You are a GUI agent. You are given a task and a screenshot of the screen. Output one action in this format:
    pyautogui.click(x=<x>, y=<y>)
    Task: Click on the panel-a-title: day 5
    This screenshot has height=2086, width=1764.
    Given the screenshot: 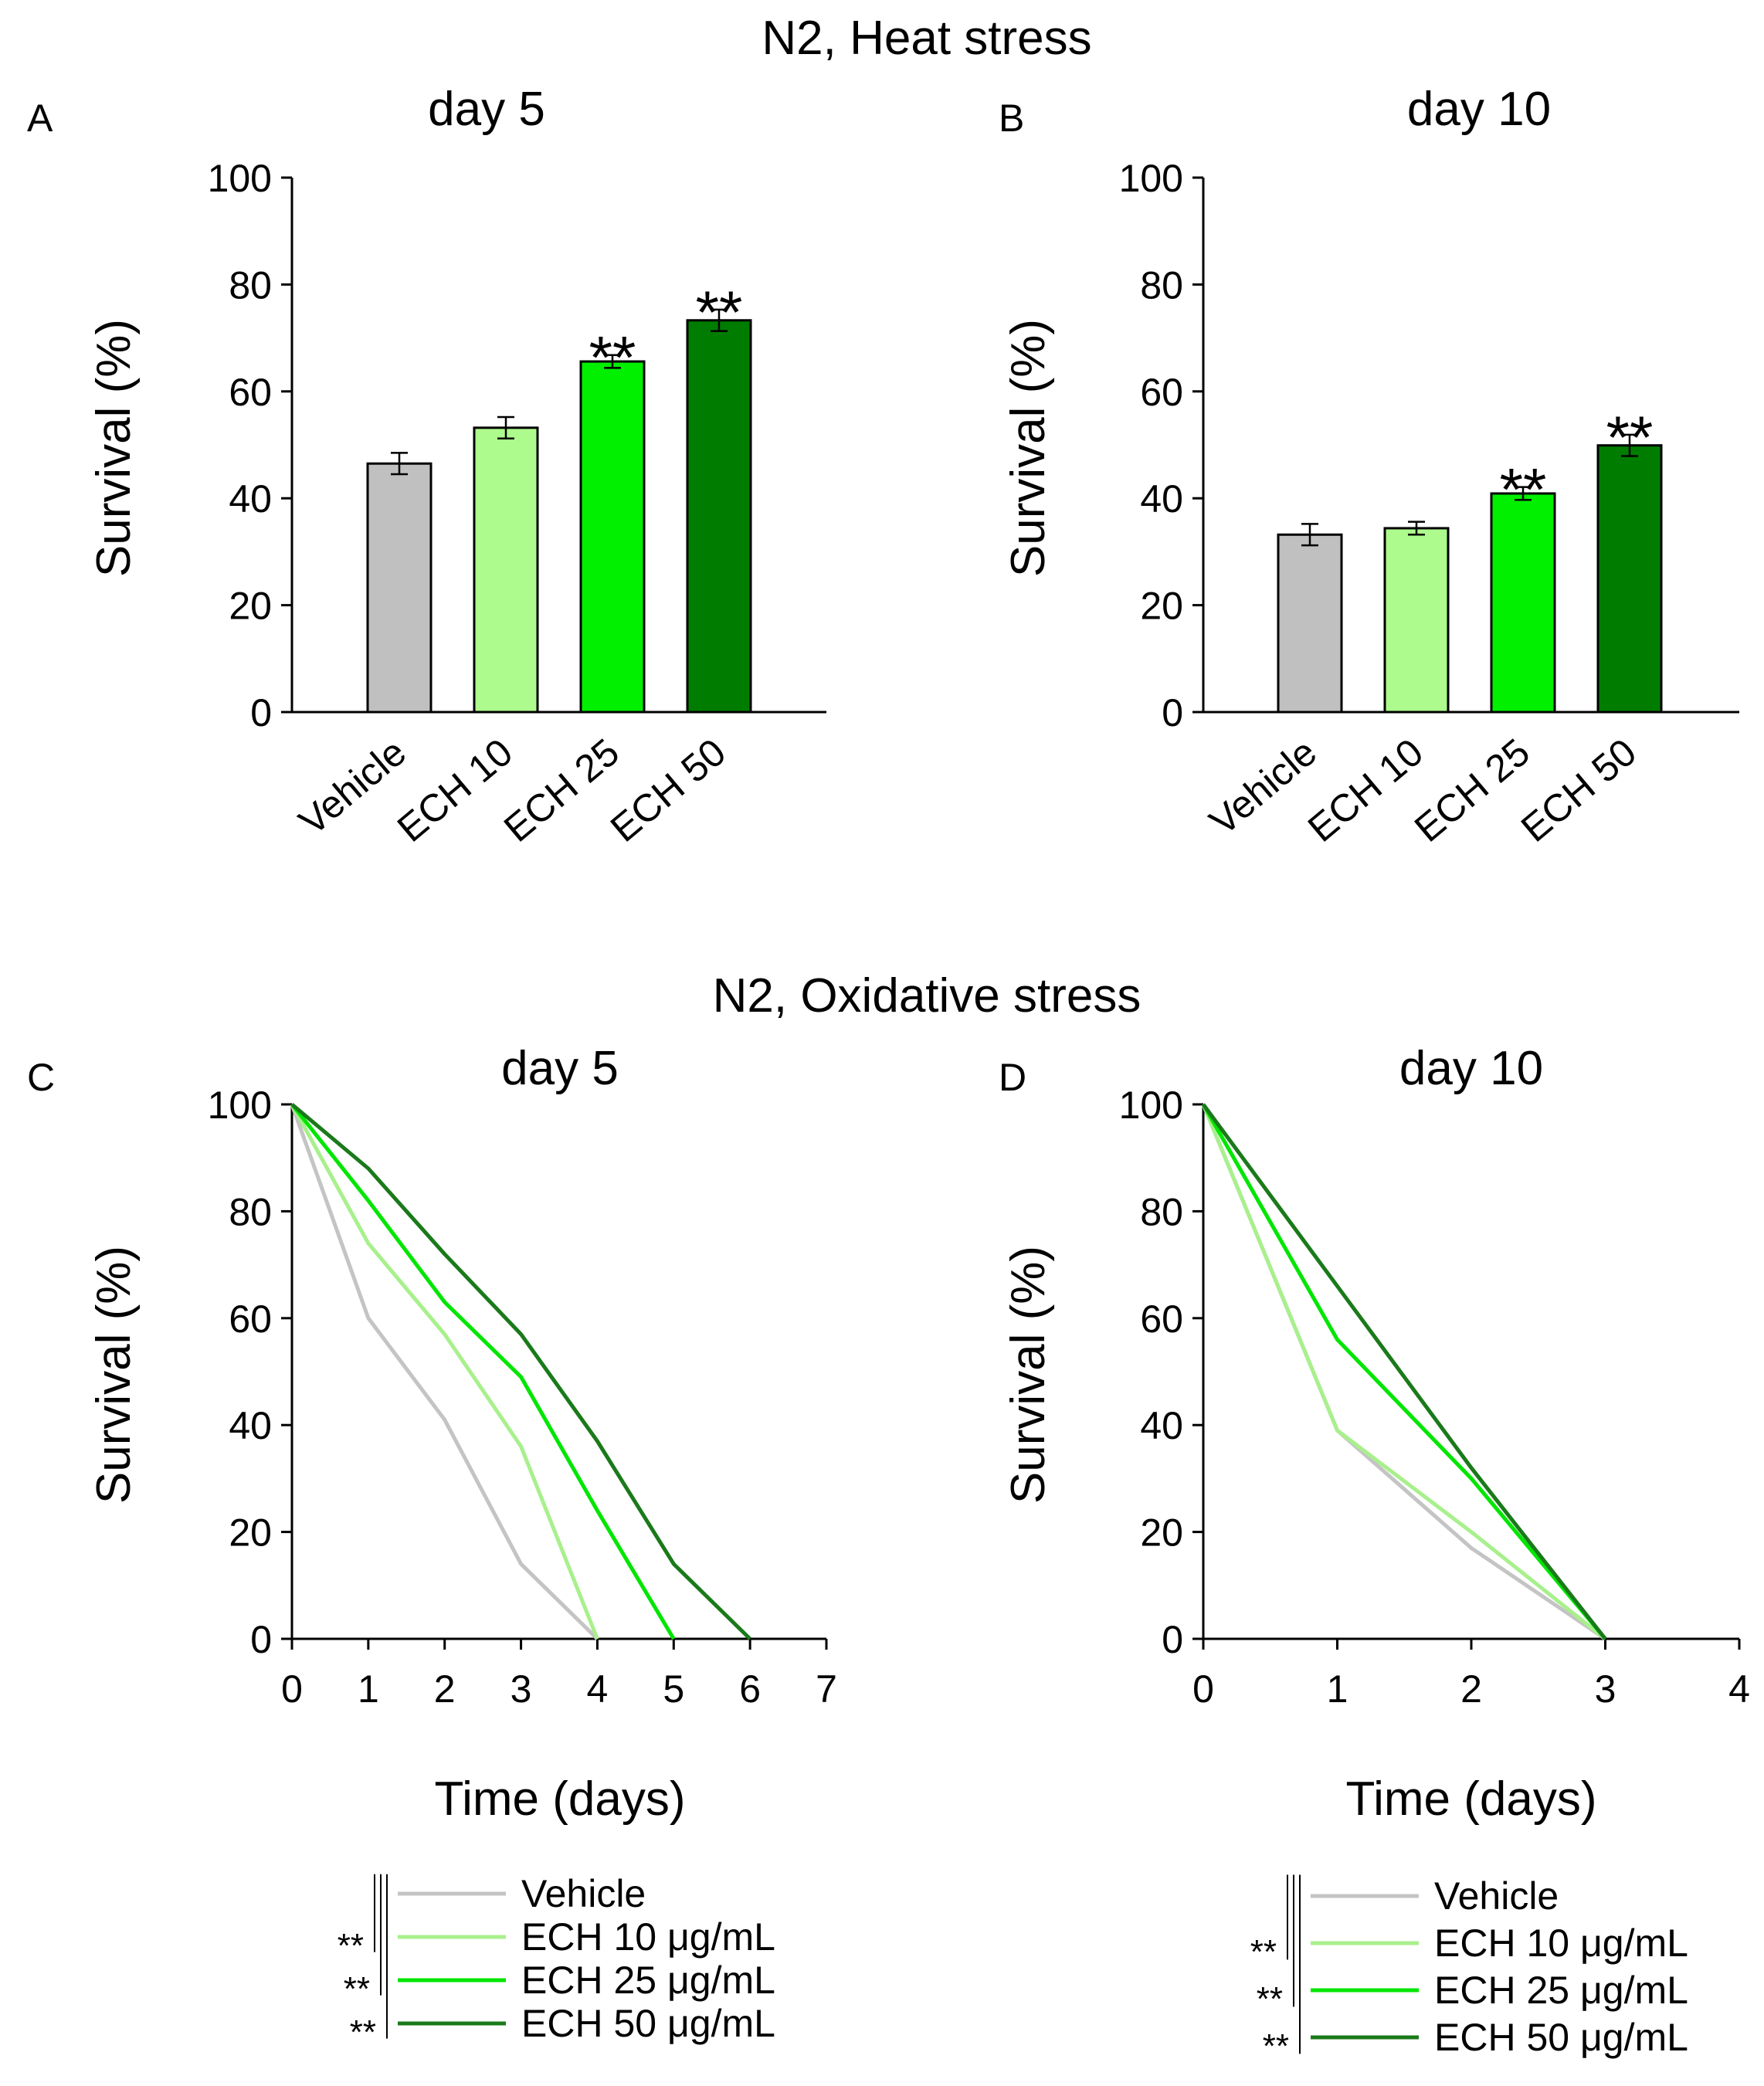 What is the action you would take?
    pyautogui.click(x=487, y=110)
    